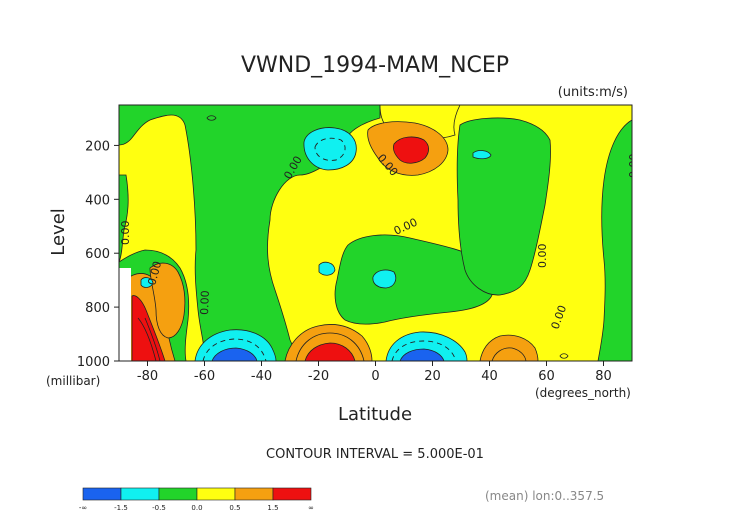  What do you see at coordinates (411, 150) in the screenshot?
I see `red-region-jet-north` at bounding box center [411, 150].